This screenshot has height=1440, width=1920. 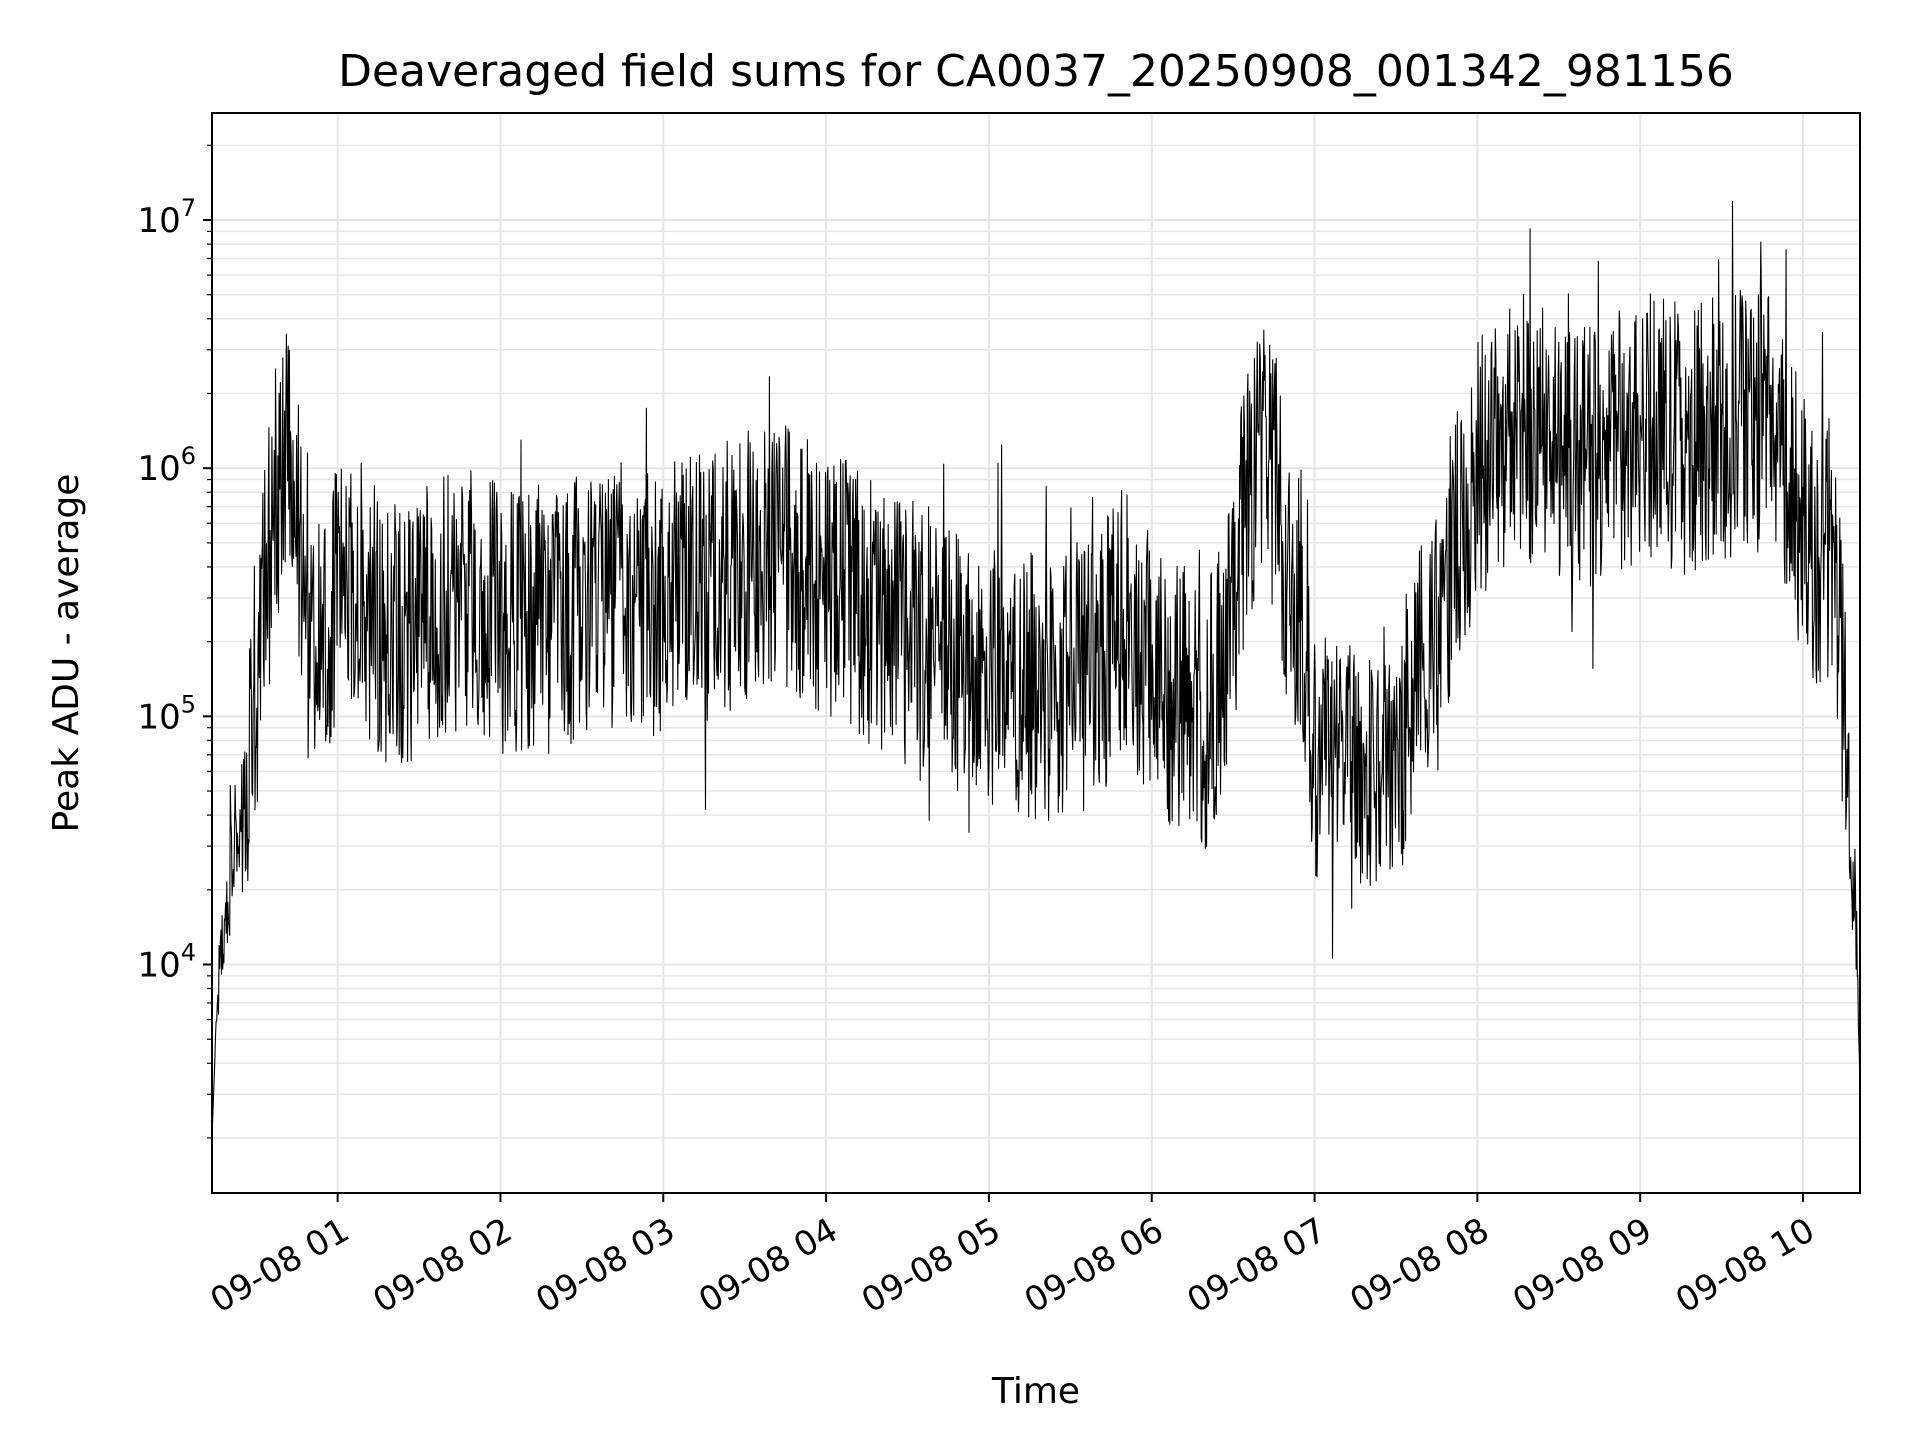 I want to click on y-tick-label: 10⁷, so click(x=166, y=217).